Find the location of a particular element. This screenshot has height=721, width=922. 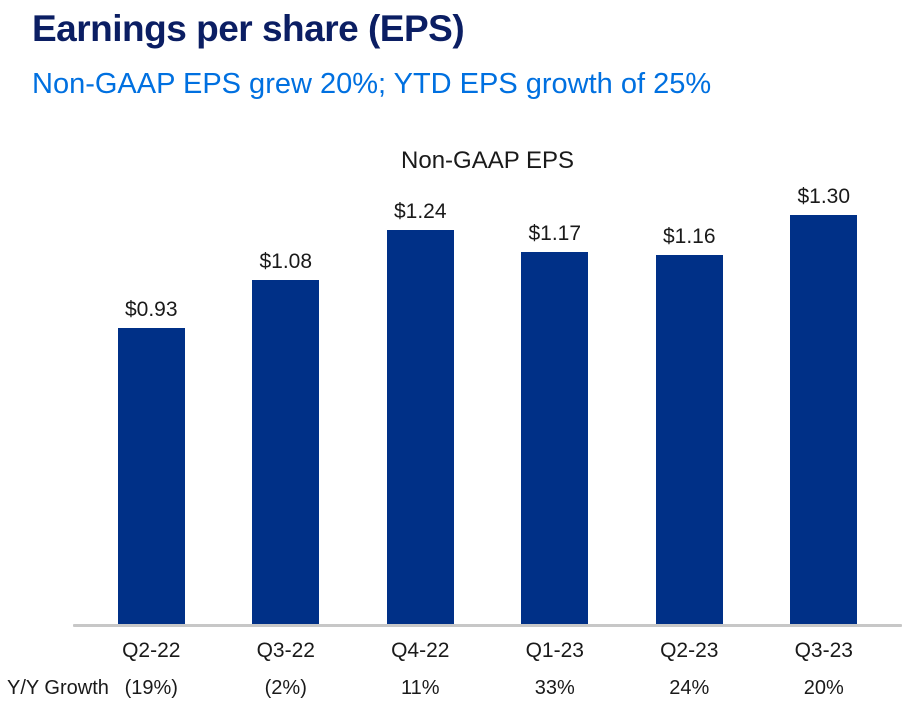

x-axis-label: Q4-22 is located at coordinates (420, 650).